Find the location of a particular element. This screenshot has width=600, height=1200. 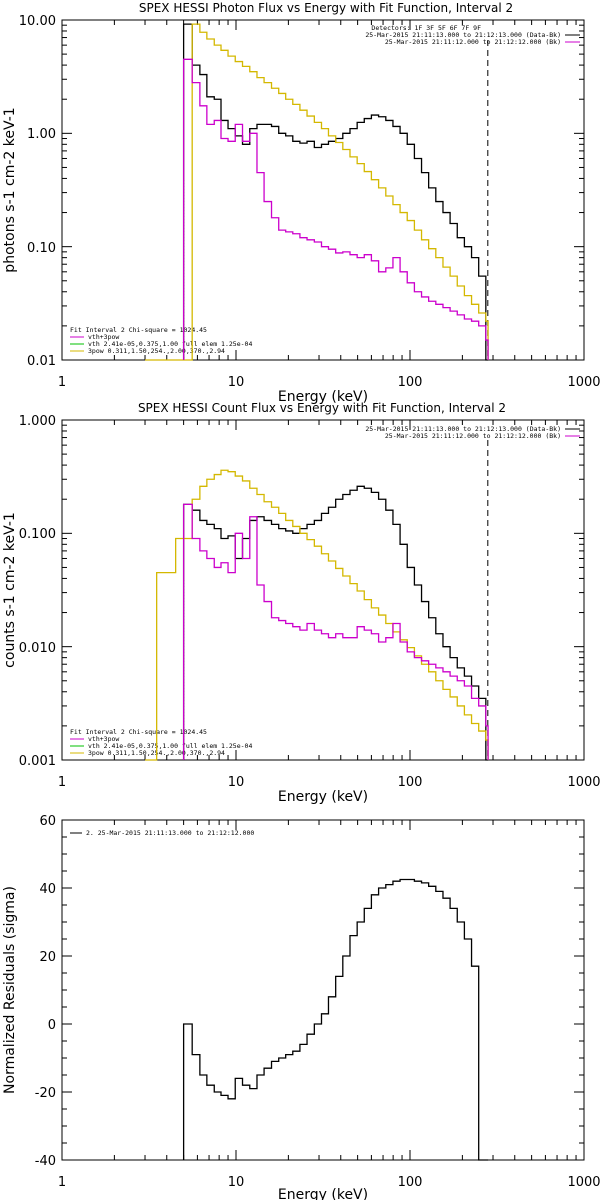

y-tick-label: 0 is located at coordinates (52, 1025).